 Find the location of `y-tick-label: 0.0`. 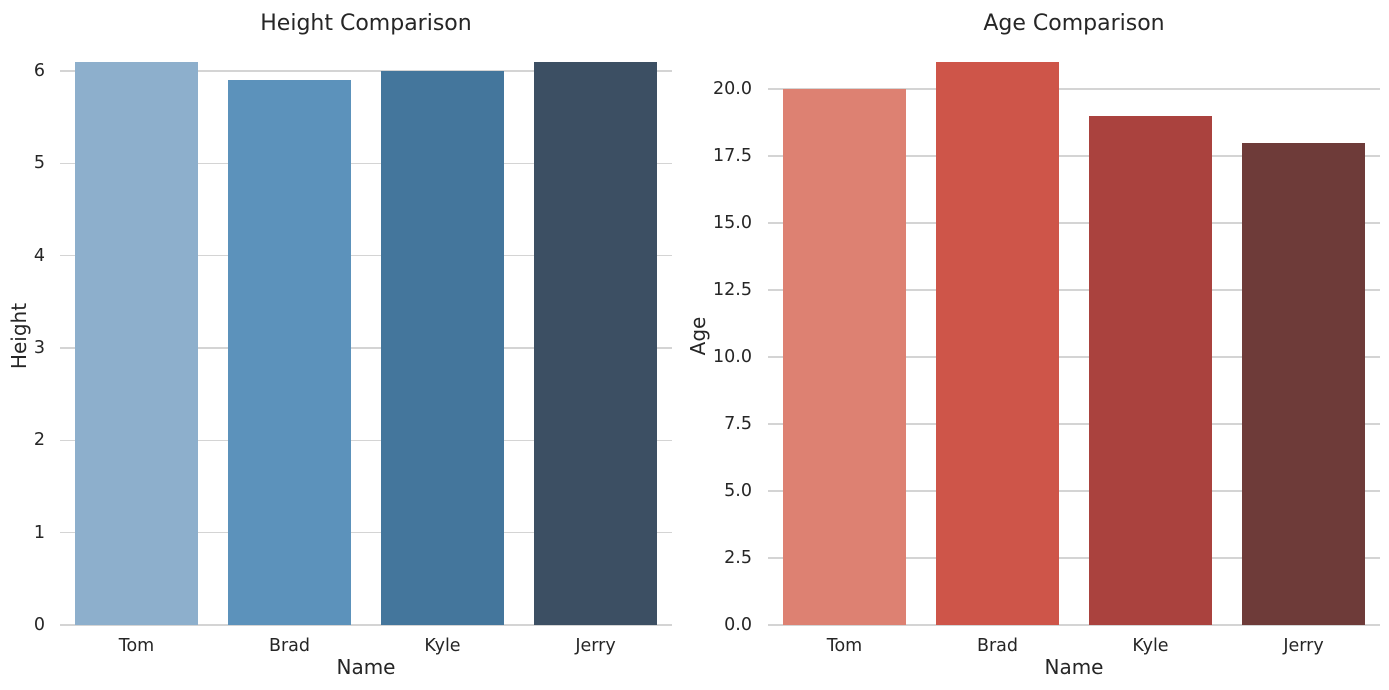

y-tick-label: 0.0 is located at coordinates (738, 625).